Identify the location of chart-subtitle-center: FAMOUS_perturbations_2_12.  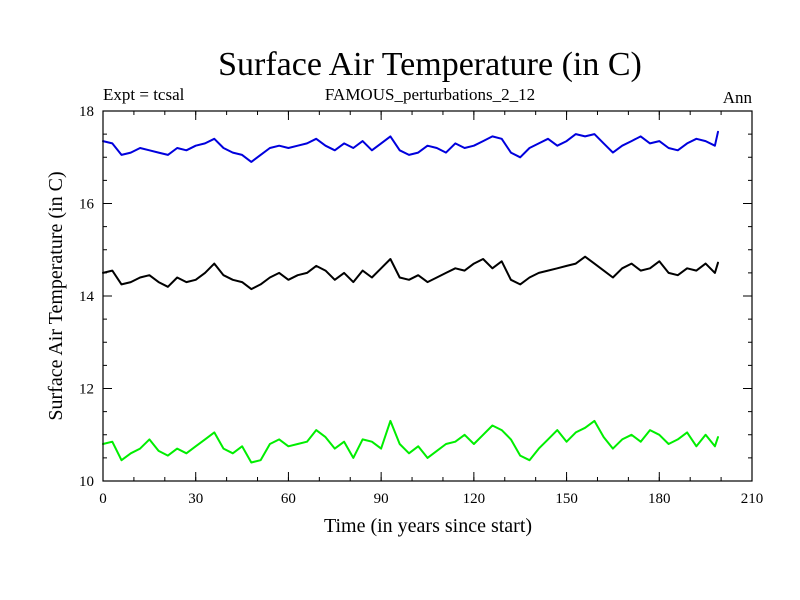
(430, 94).